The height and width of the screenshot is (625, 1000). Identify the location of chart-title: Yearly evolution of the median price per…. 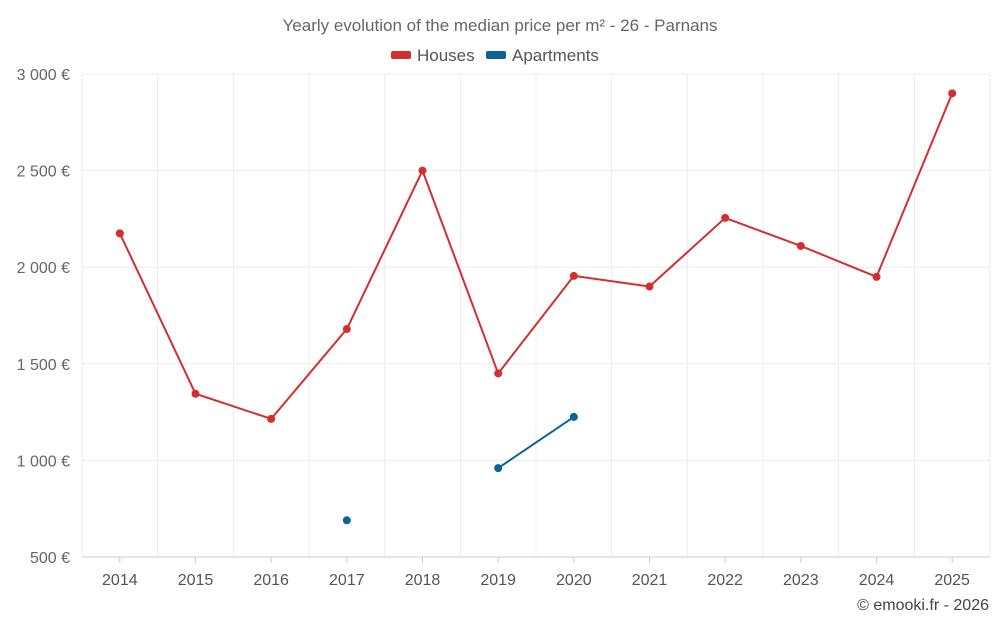
(500, 25).